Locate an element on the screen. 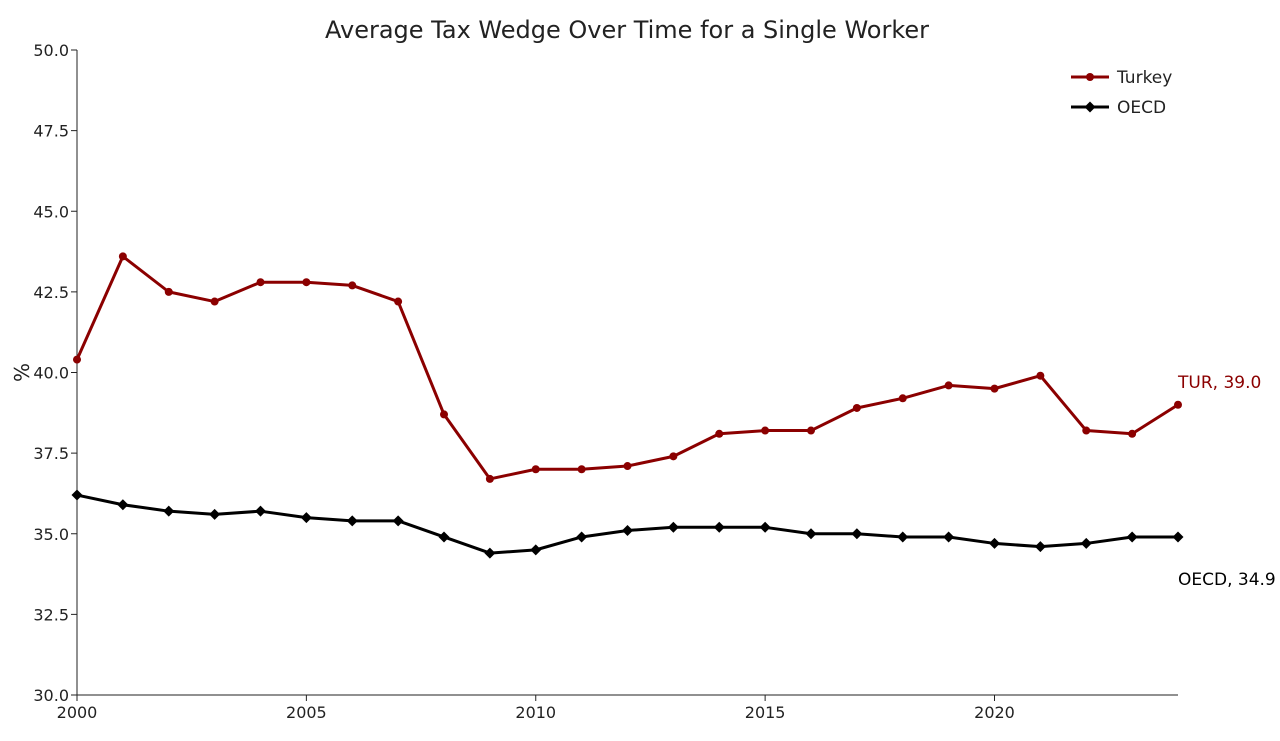 This screenshot has width=1280, height=741. y-tick-label: 37.5 is located at coordinates (51, 453).